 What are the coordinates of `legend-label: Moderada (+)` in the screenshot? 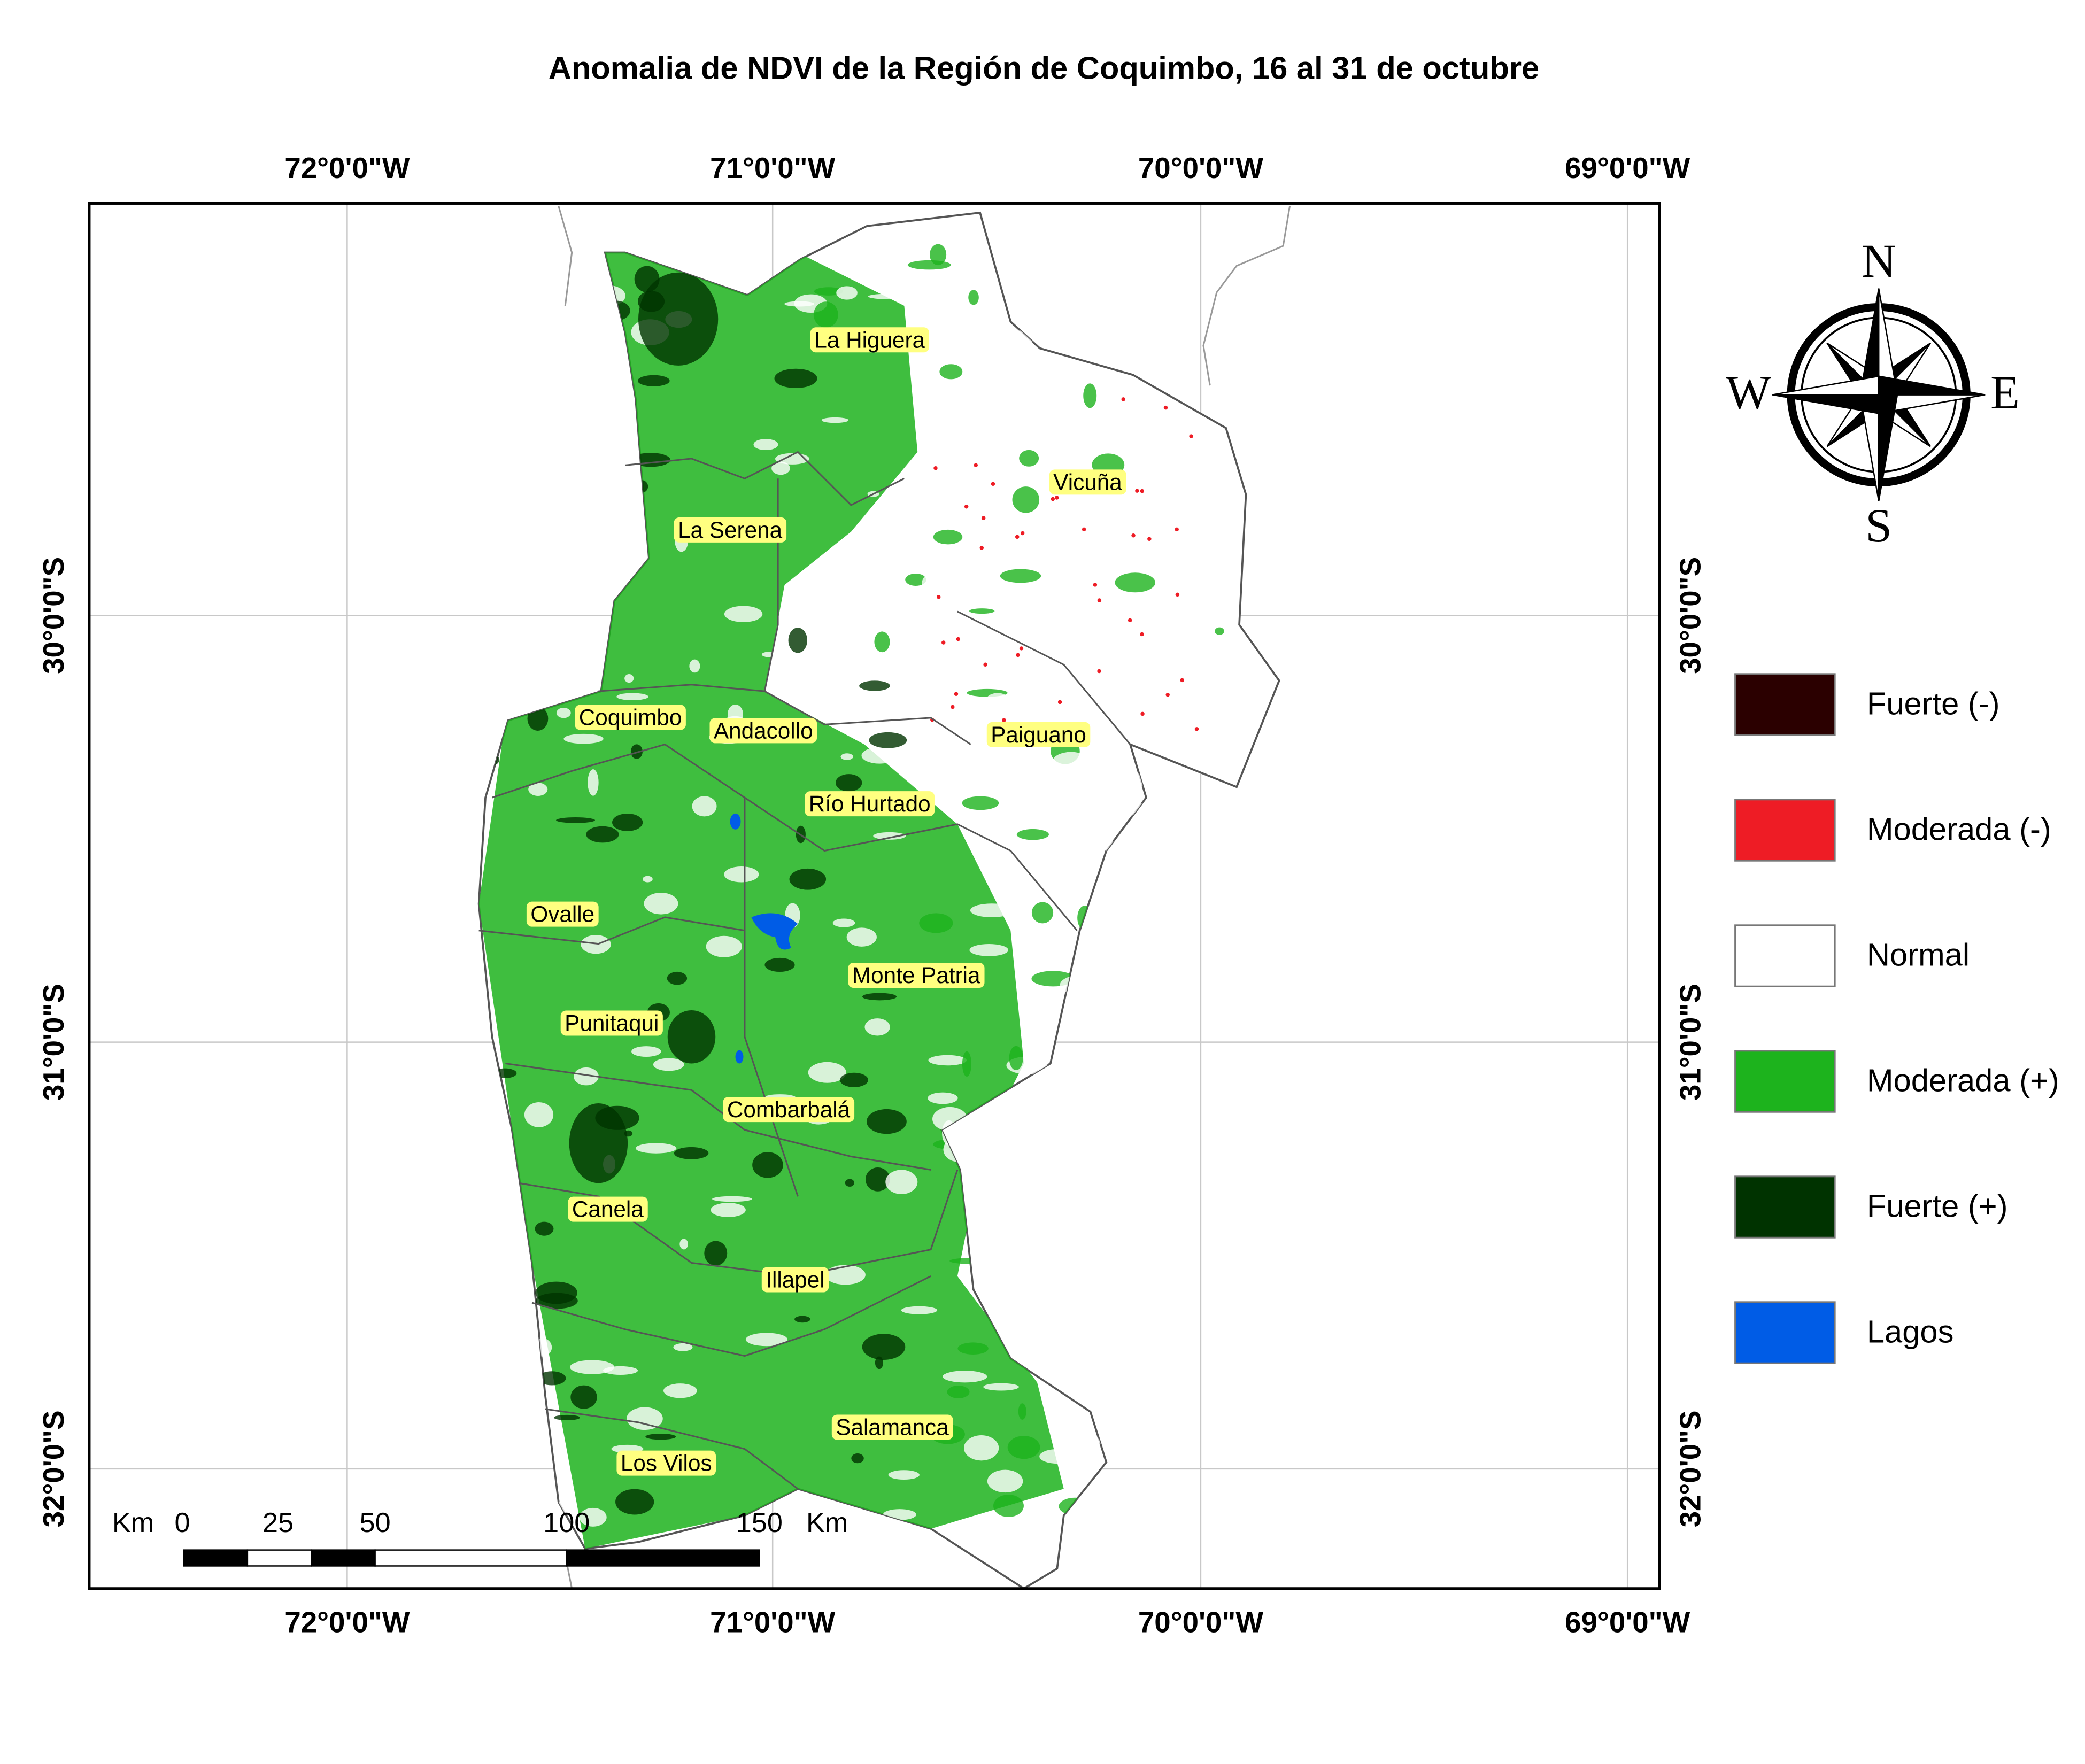 It's located at (1963, 1080).